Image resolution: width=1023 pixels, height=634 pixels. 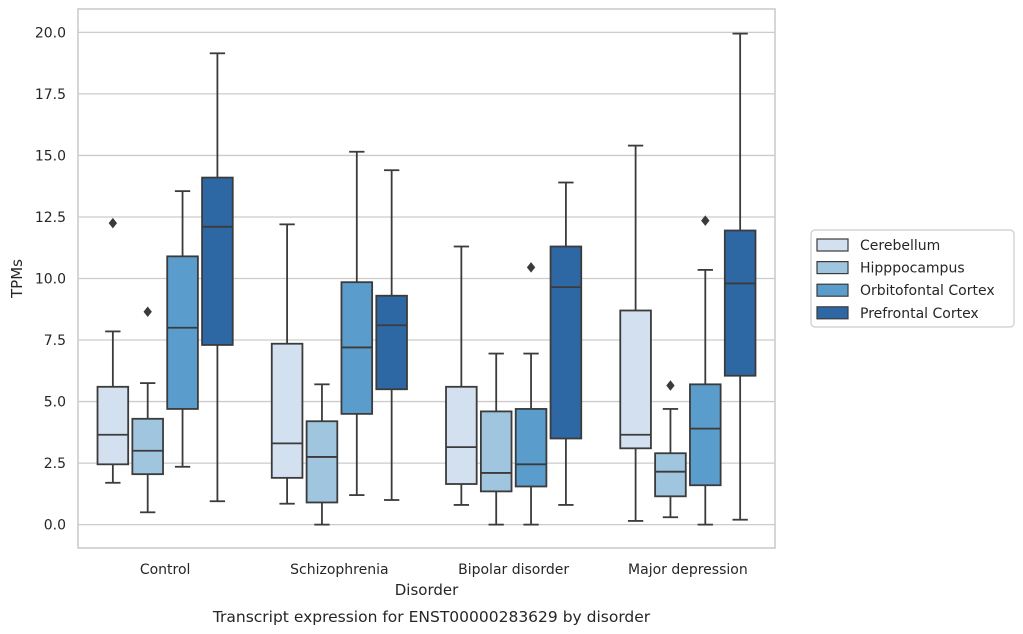 I want to click on y-tick-label: 5.0, so click(x=55, y=403).